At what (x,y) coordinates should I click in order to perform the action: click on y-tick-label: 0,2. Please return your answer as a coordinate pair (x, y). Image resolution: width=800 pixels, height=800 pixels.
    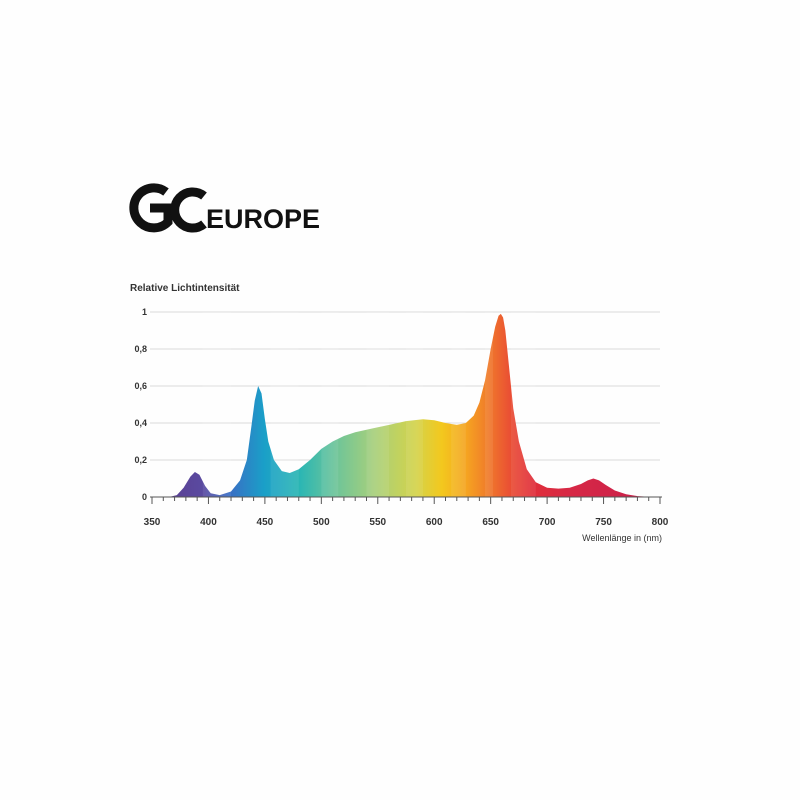
    Looking at the image, I should click on (140, 460).